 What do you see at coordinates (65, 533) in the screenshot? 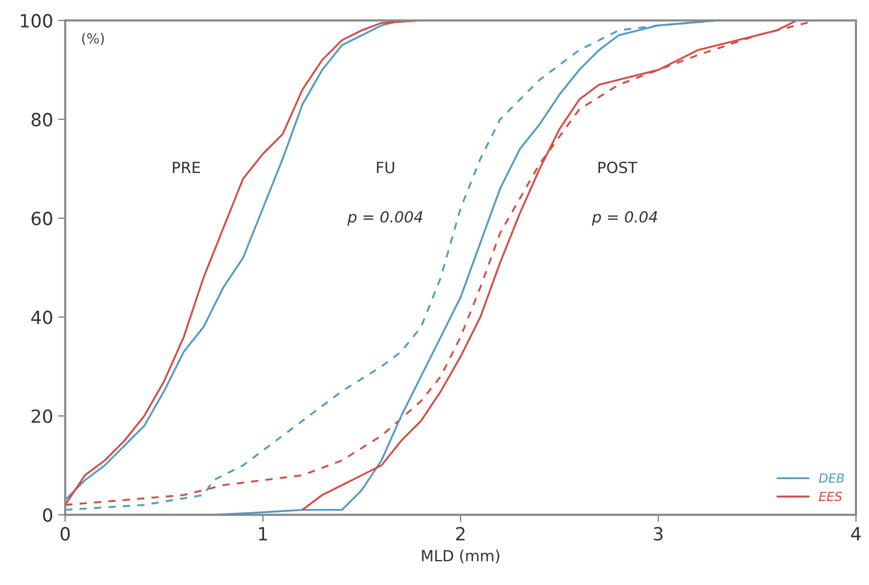
I see `x-tick-label: 0` at bounding box center [65, 533].